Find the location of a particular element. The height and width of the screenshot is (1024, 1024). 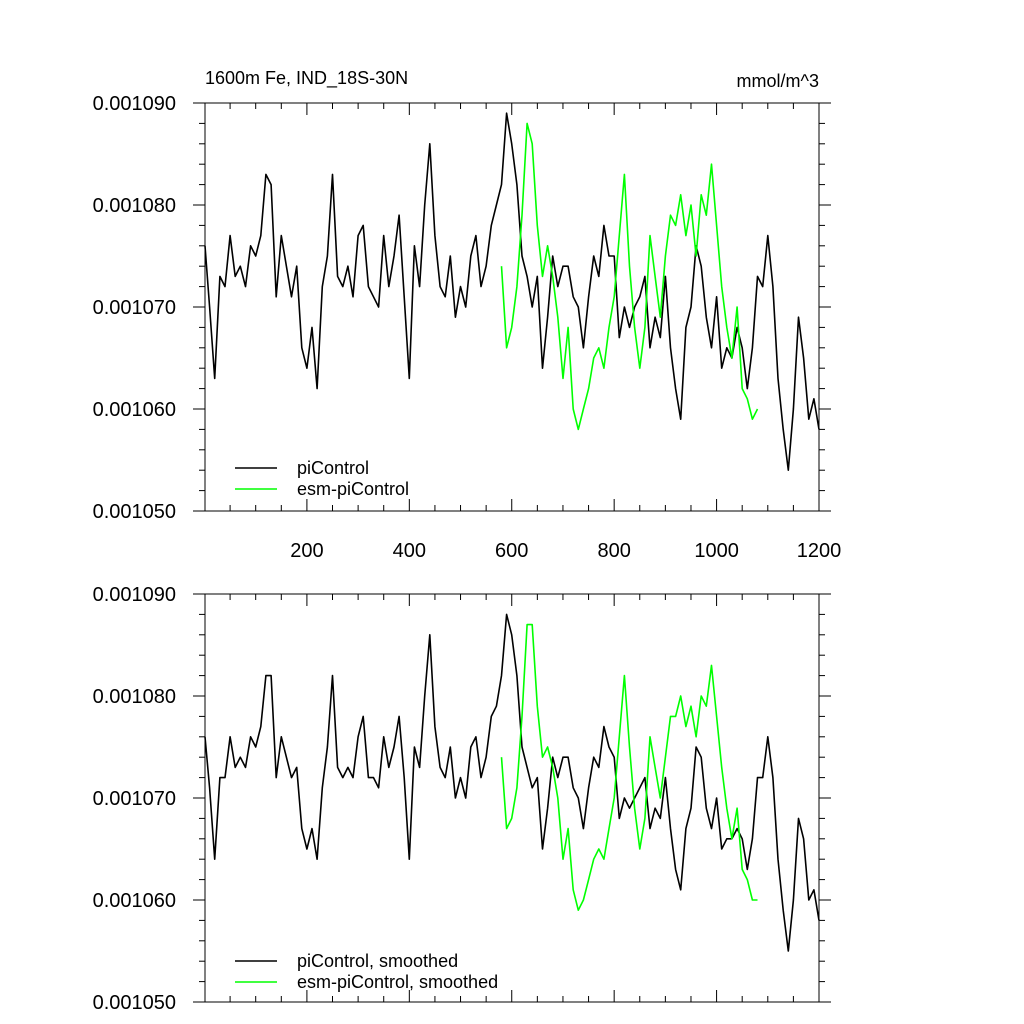

x-tick-label: 200 is located at coordinates (306, 551).